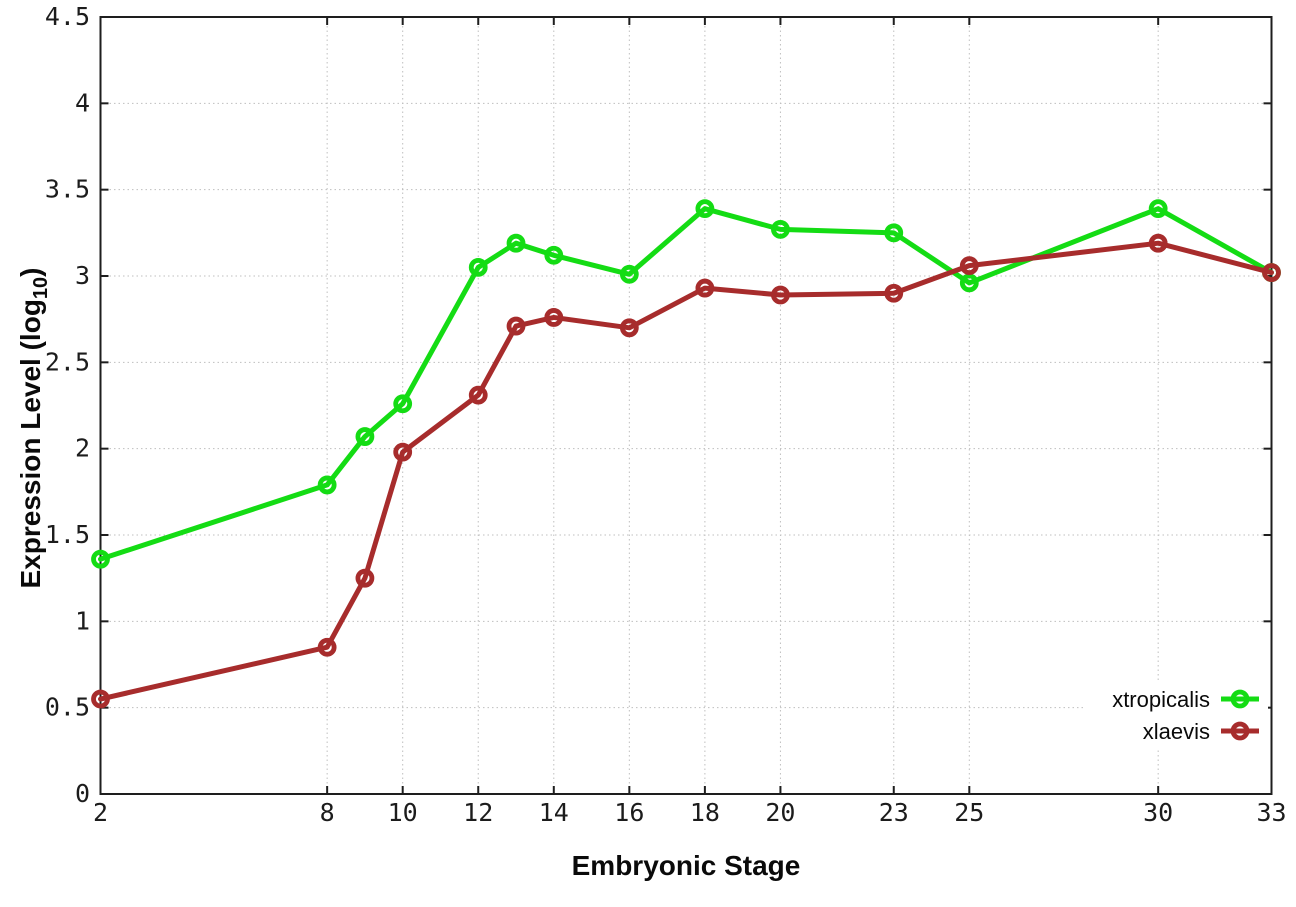 The height and width of the screenshot is (907, 1296). I want to click on legend-item-xtropicalis: xtropicalis, so click(1185, 699).